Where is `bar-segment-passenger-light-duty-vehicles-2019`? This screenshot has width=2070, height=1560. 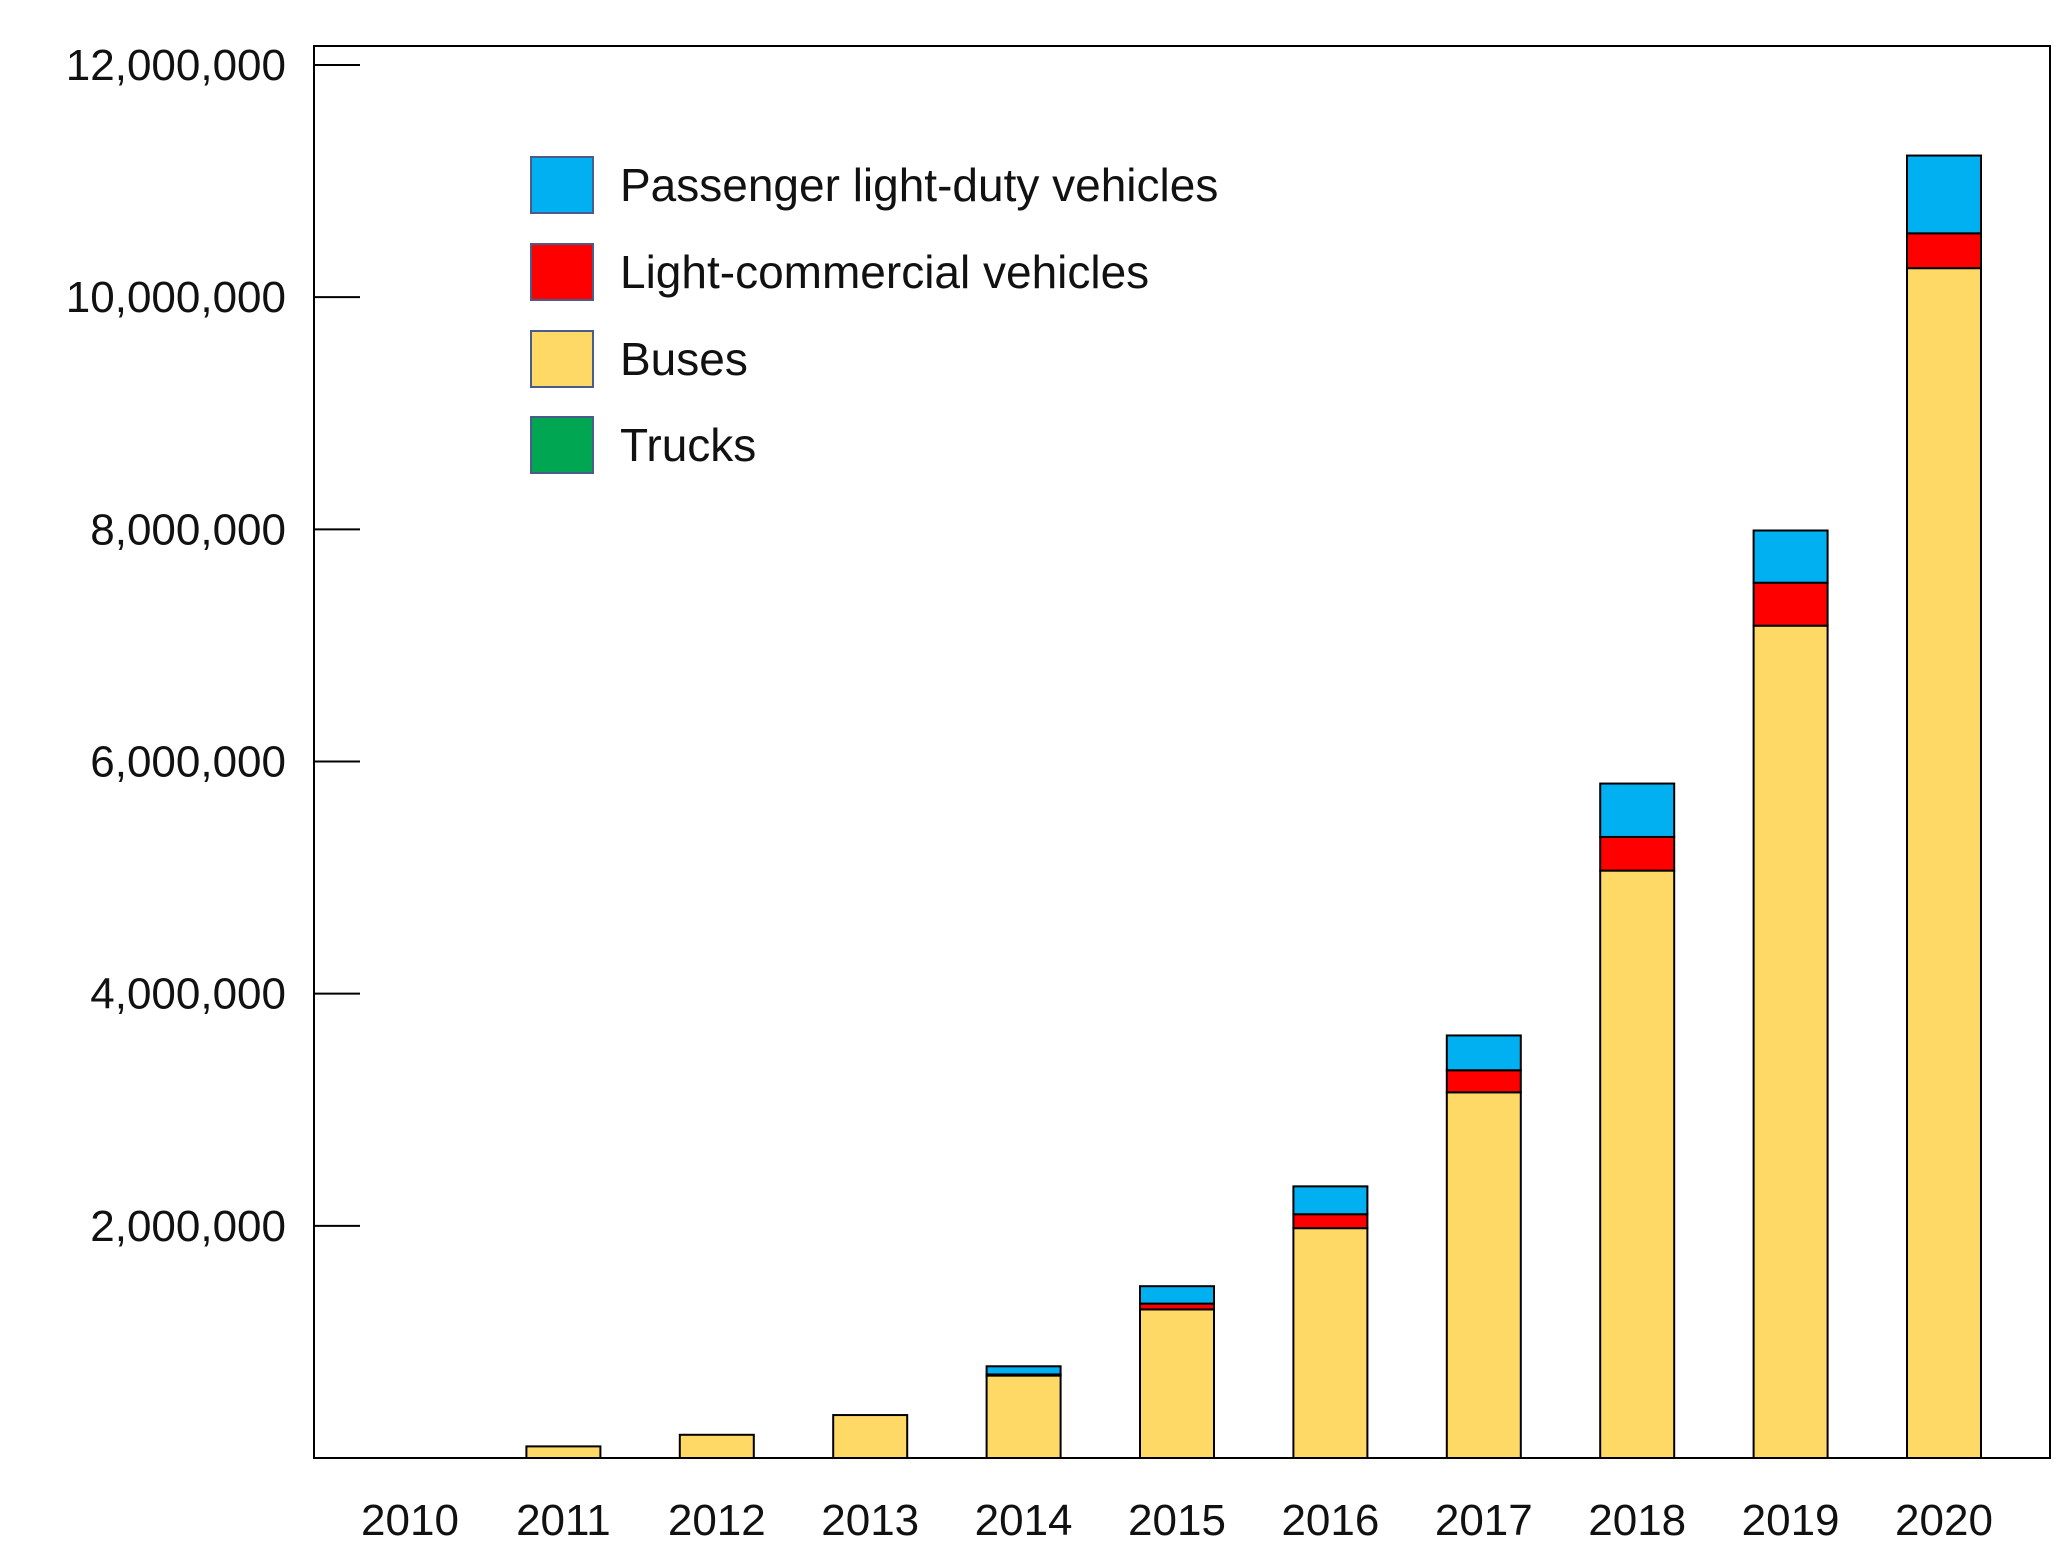 bar-segment-passenger-light-duty-vehicles-2019 is located at coordinates (1790, 556).